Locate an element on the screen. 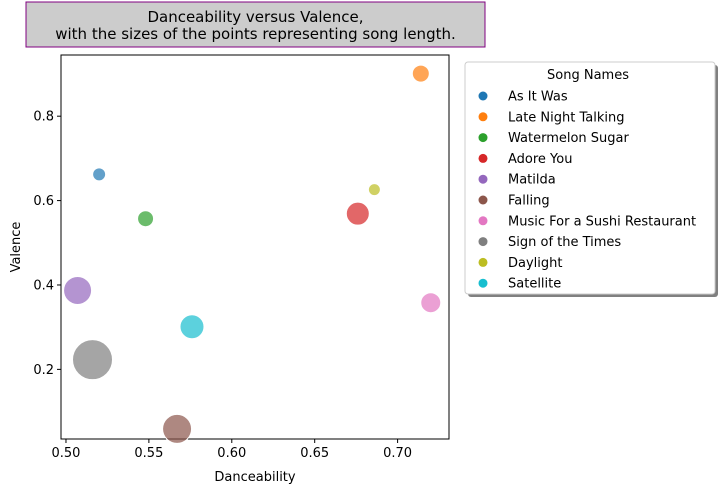 The height and width of the screenshot is (497, 724). legend-label: Late Night Talking is located at coordinates (566, 117).